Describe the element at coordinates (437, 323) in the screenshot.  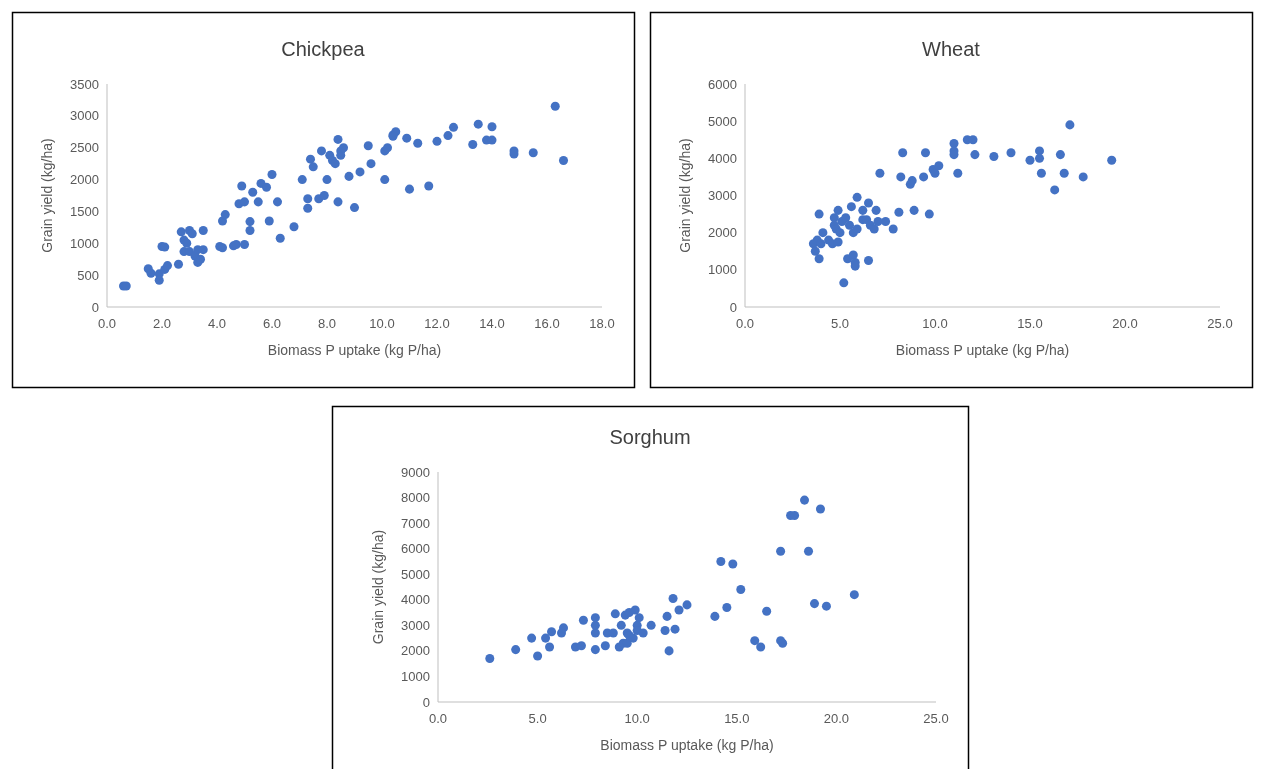
I see `x-tick-label: 12.0` at that location.